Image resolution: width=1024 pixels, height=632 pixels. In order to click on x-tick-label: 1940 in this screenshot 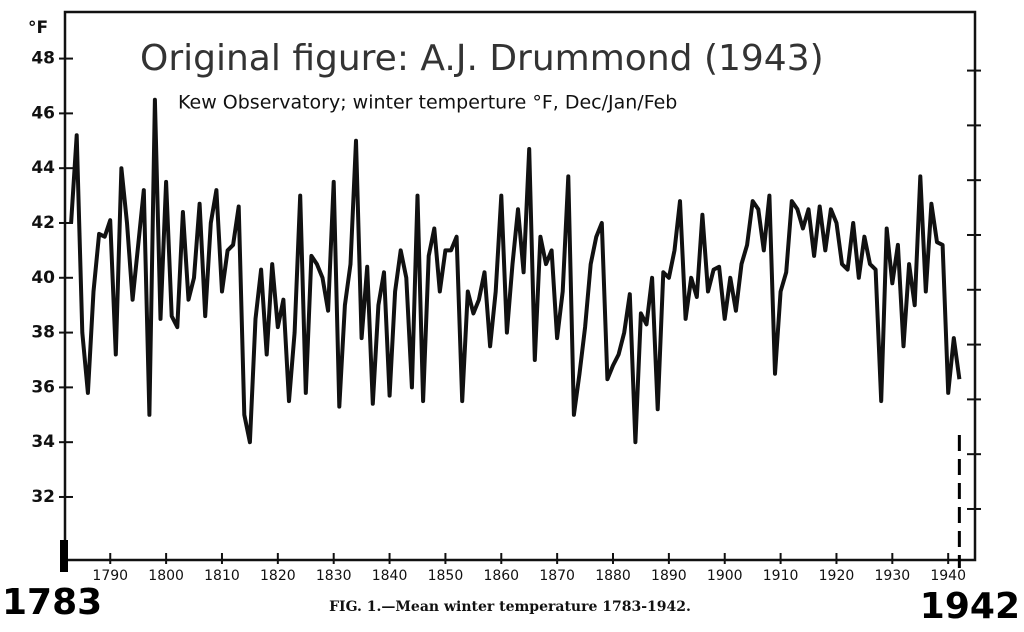, I will do `click(948, 576)`.